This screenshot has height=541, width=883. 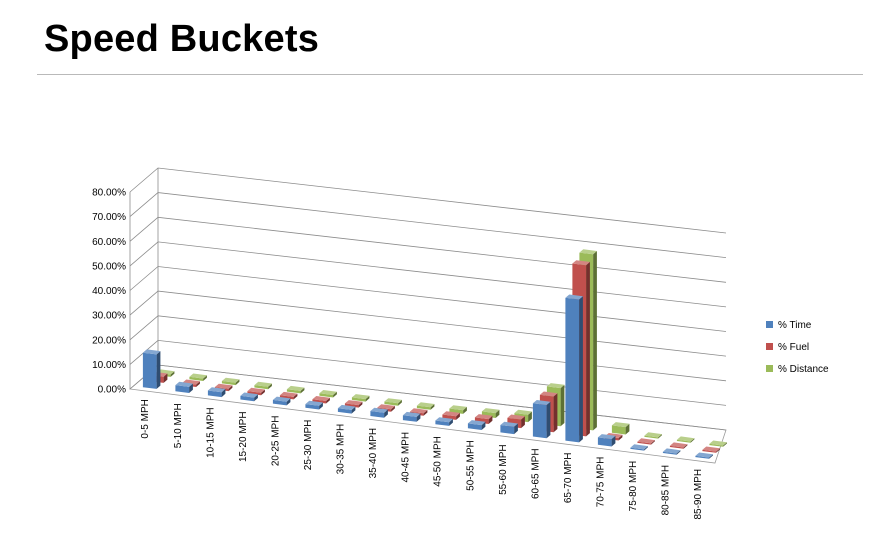 What do you see at coordinates (109, 266) in the screenshot?
I see `y-tick-label: 50.00%` at bounding box center [109, 266].